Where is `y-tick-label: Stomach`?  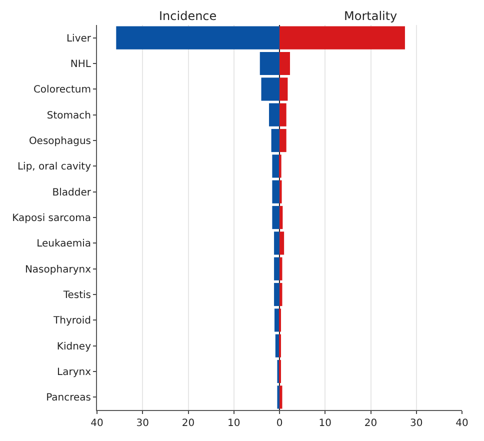 y-tick-label: Stomach is located at coordinates (68, 116).